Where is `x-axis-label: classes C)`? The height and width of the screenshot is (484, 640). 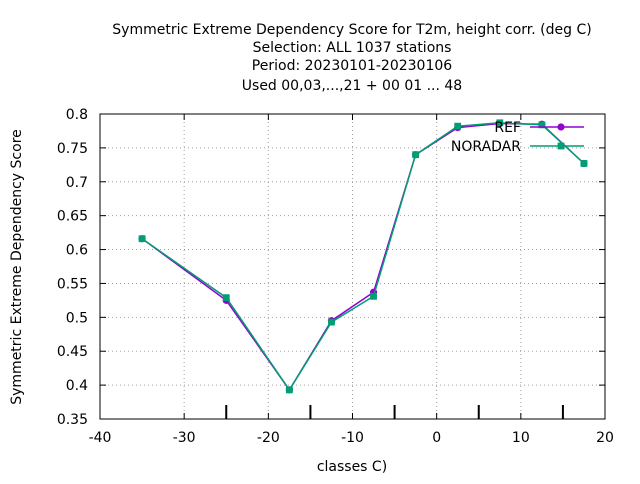 x-axis-label: classes C) is located at coordinates (352, 467).